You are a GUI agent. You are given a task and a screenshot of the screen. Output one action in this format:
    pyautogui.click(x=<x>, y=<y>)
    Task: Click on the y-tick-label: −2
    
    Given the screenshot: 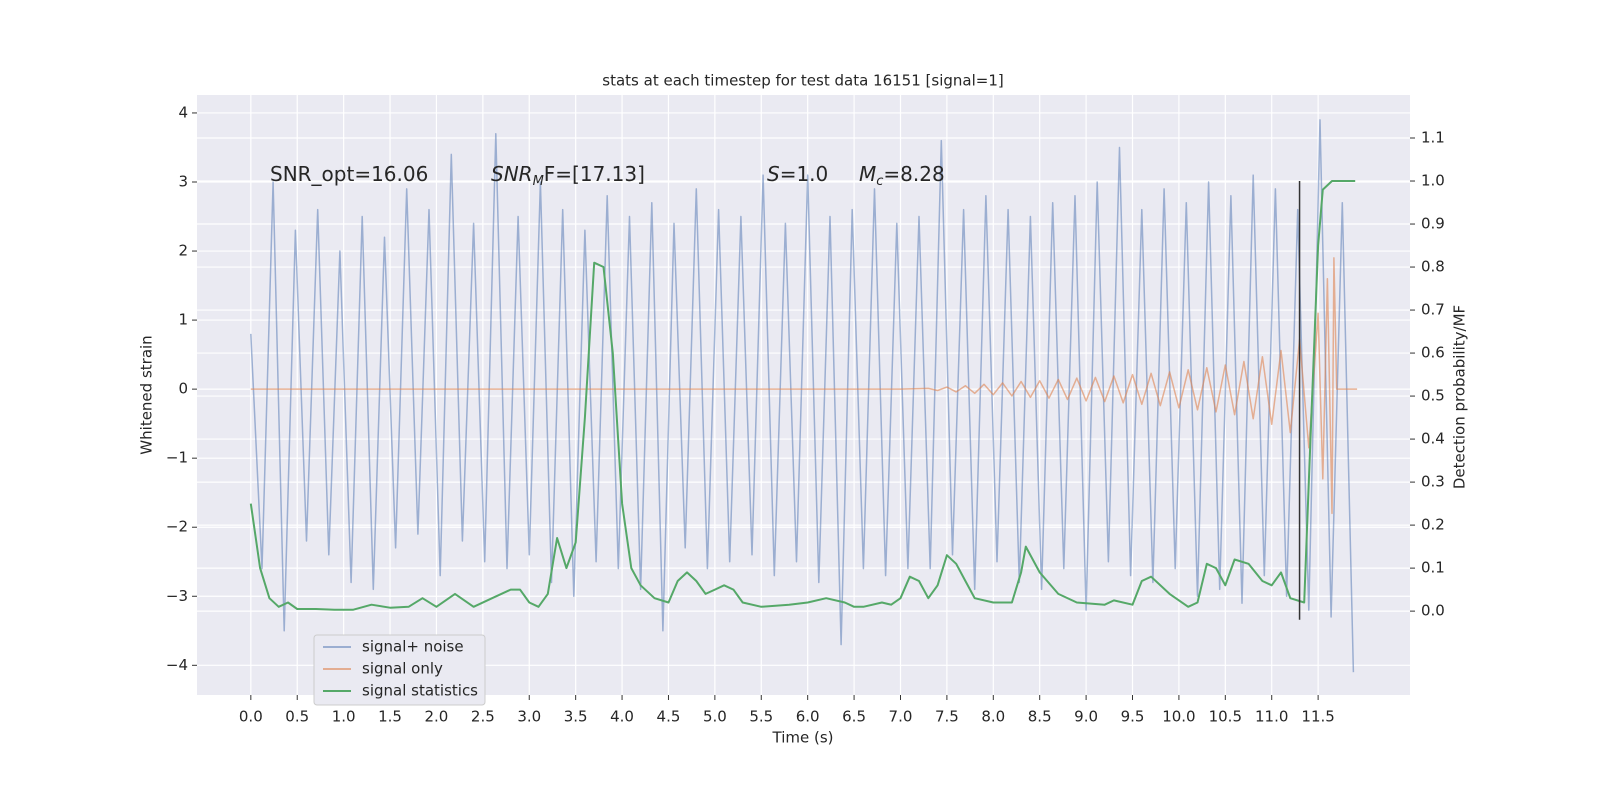 What is the action you would take?
    pyautogui.click(x=177, y=527)
    